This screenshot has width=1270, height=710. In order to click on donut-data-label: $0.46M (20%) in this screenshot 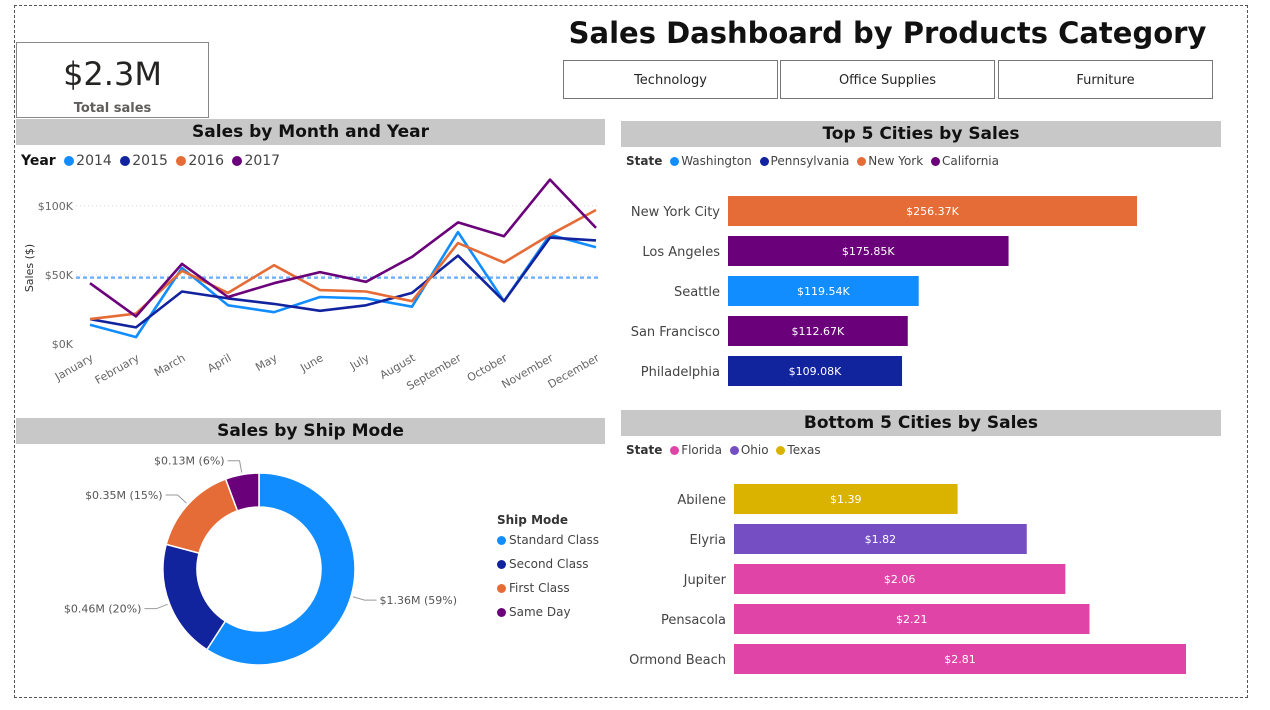, I will do `click(103, 609)`.